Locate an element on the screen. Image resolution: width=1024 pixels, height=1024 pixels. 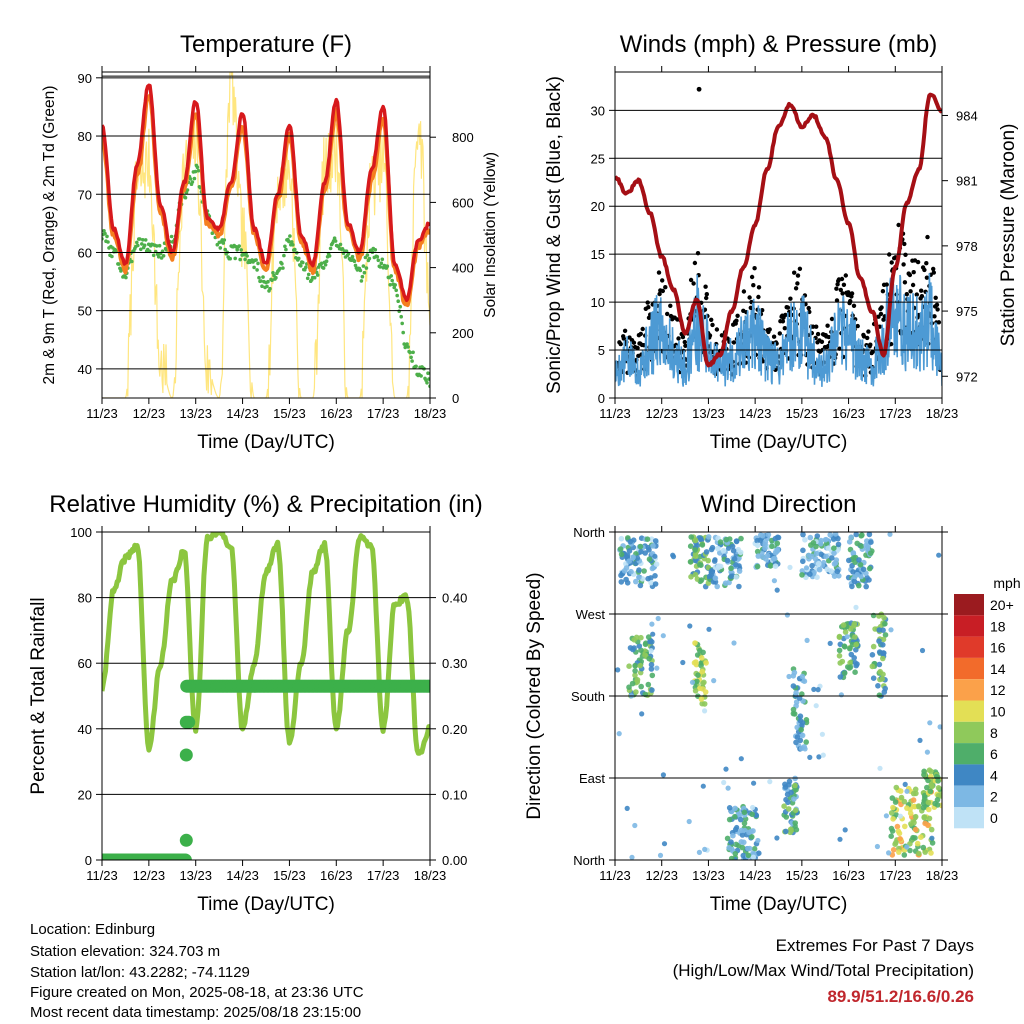
y2-tick-label: 800 is located at coordinates (463, 137).